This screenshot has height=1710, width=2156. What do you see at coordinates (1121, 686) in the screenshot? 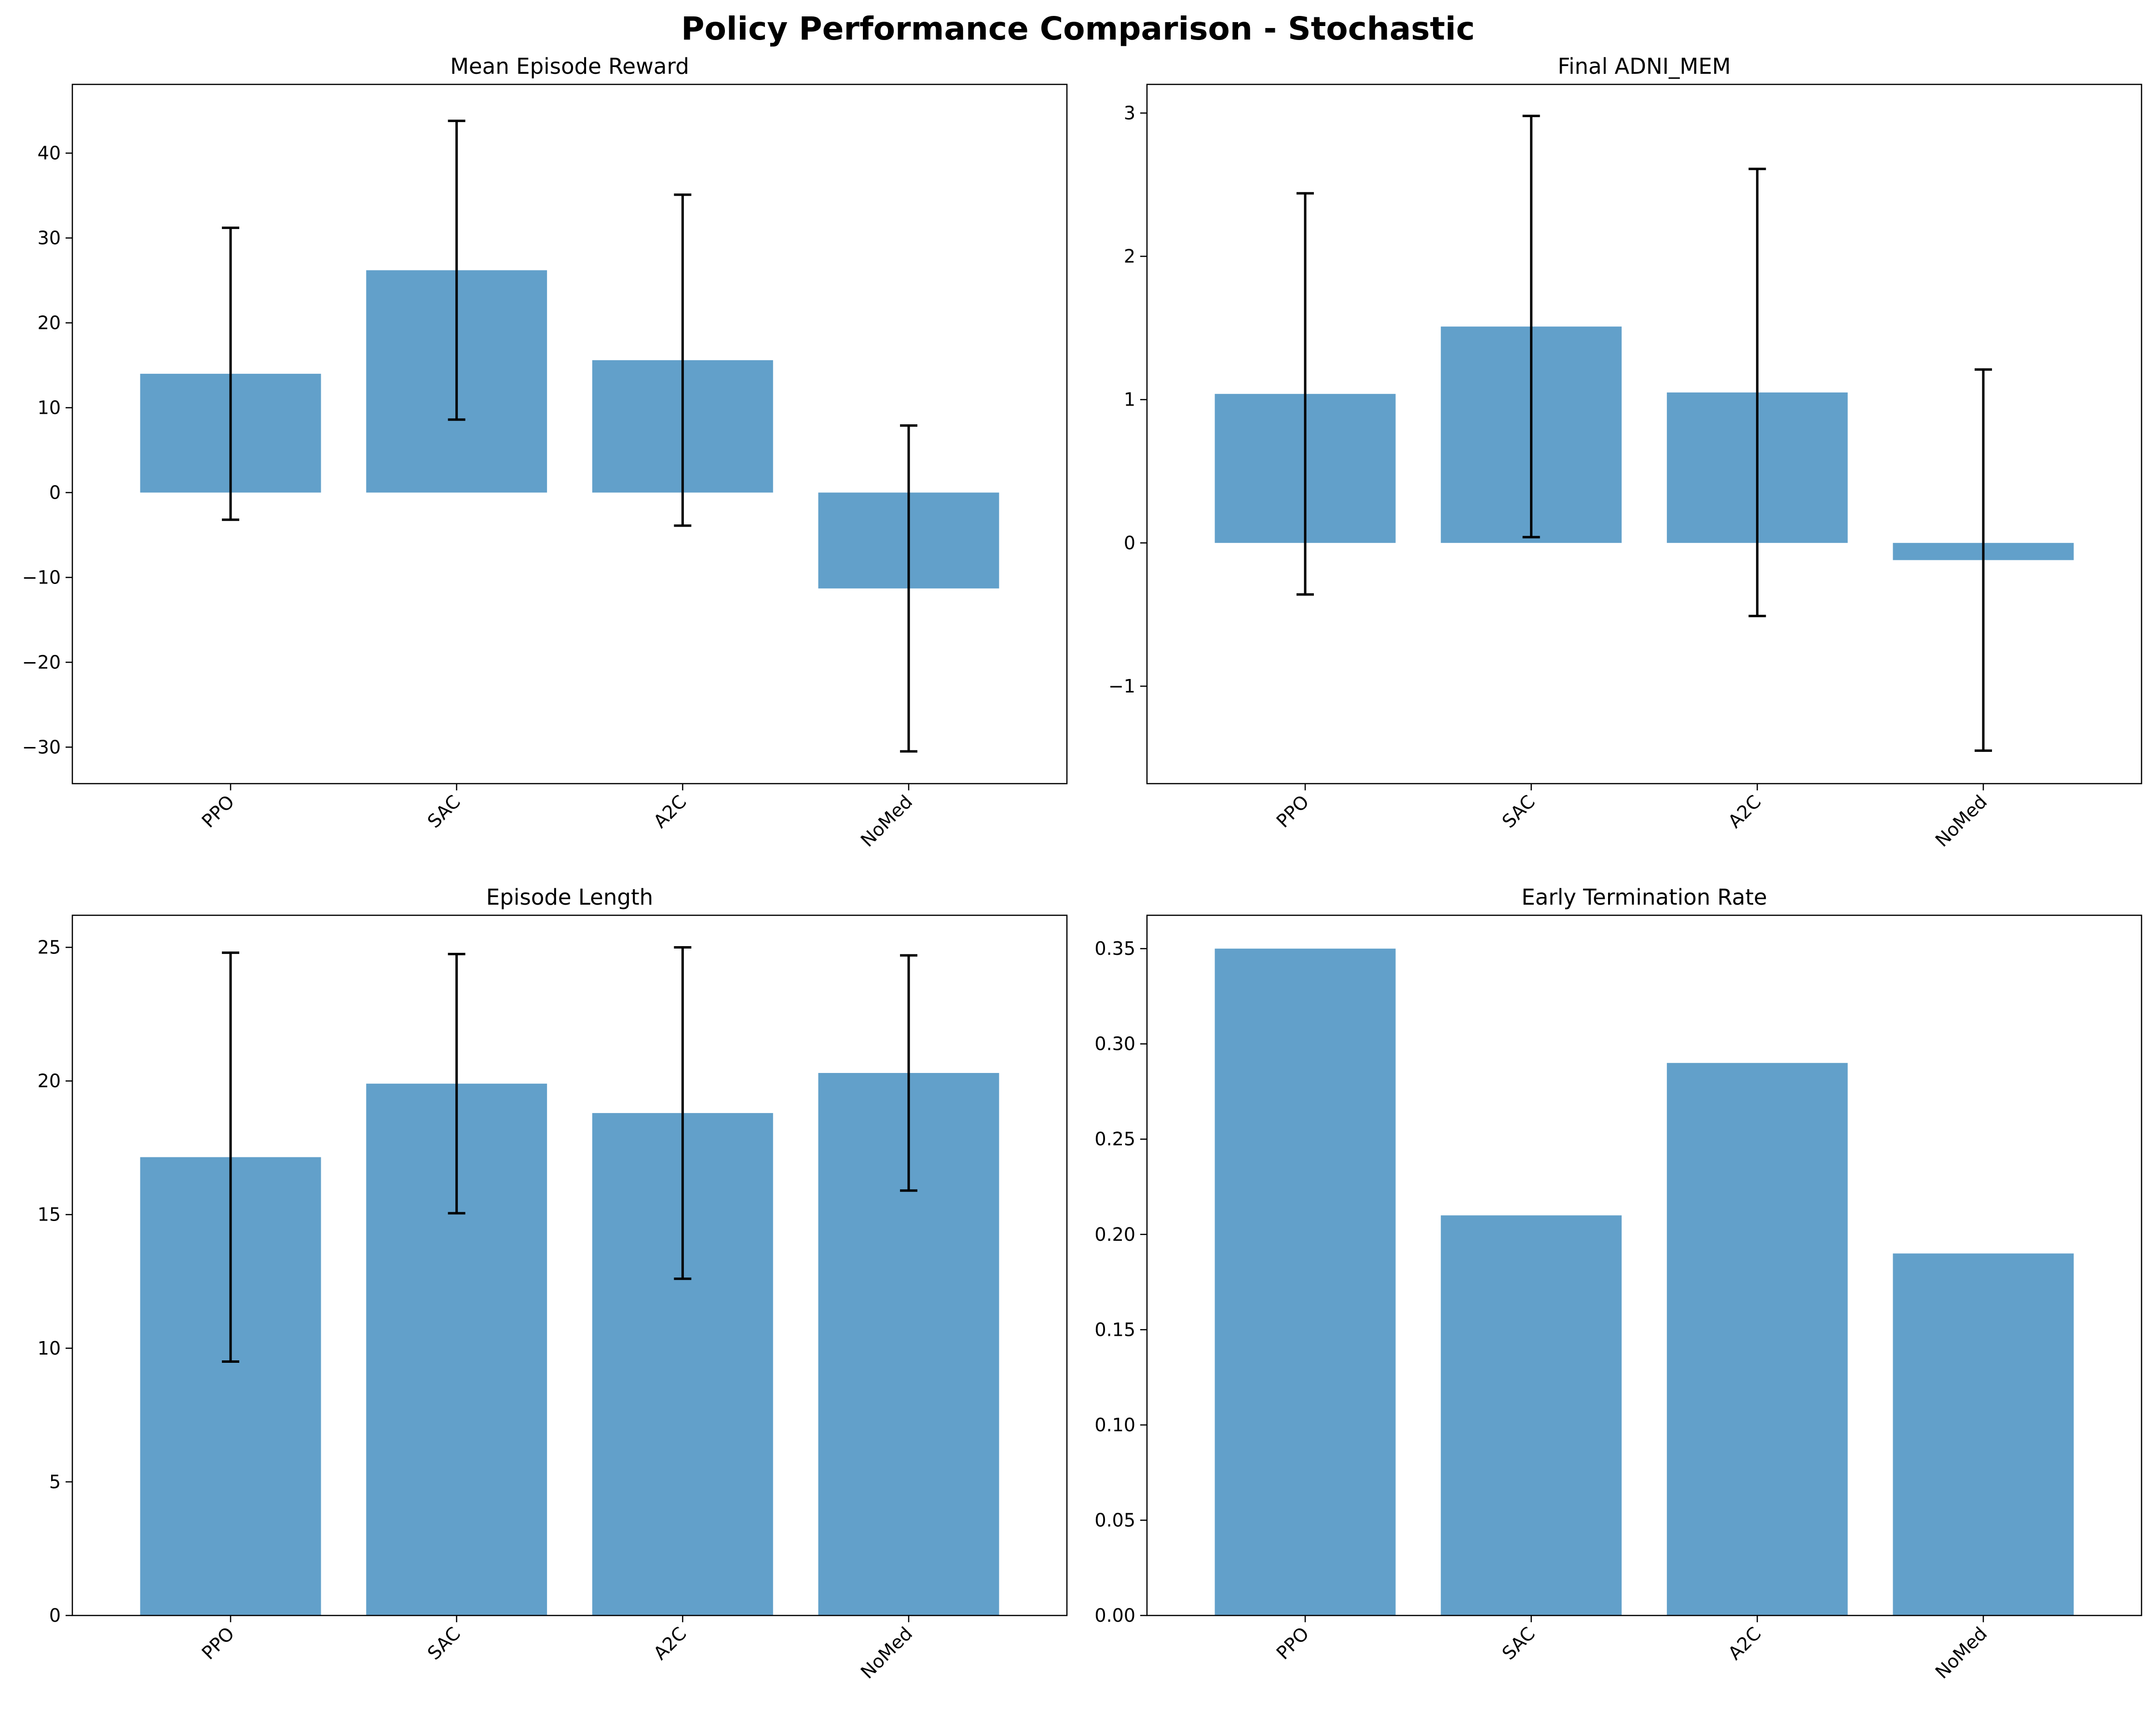
I see `y-tick-label: −1` at bounding box center [1121, 686].